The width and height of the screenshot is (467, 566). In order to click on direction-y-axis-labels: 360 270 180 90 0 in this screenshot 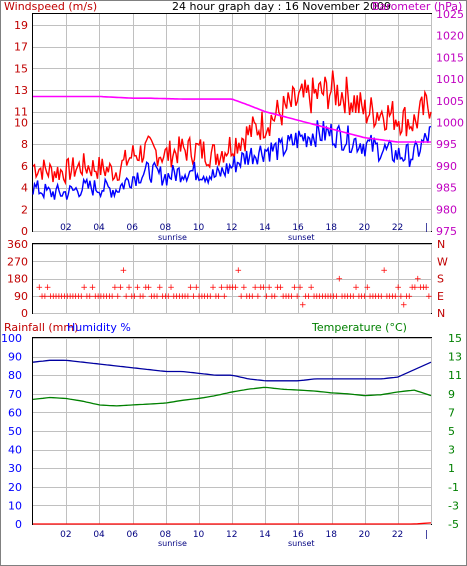, I will do `click(17, 279)`.